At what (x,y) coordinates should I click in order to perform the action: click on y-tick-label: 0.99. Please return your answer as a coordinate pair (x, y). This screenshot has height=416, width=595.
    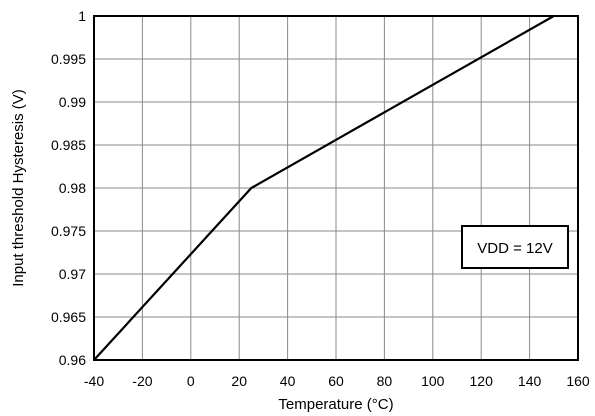
    Looking at the image, I should click on (72, 102).